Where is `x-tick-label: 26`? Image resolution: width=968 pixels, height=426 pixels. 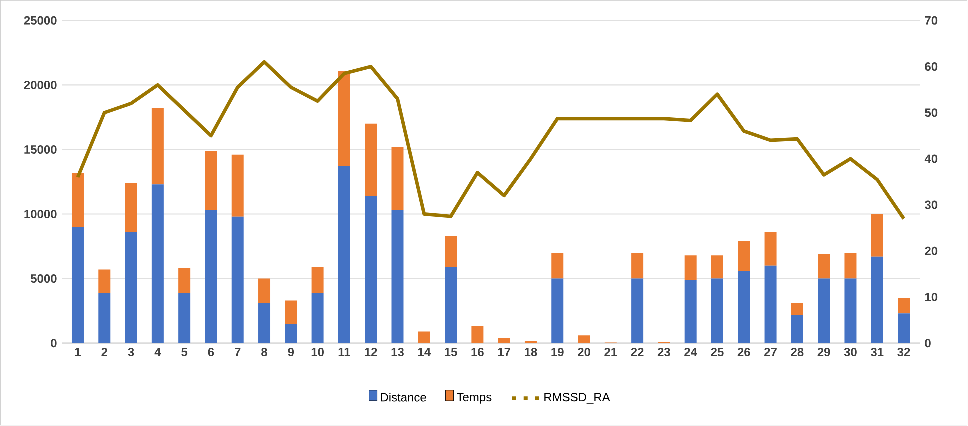 x-tick-label: 26 is located at coordinates (744, 352).